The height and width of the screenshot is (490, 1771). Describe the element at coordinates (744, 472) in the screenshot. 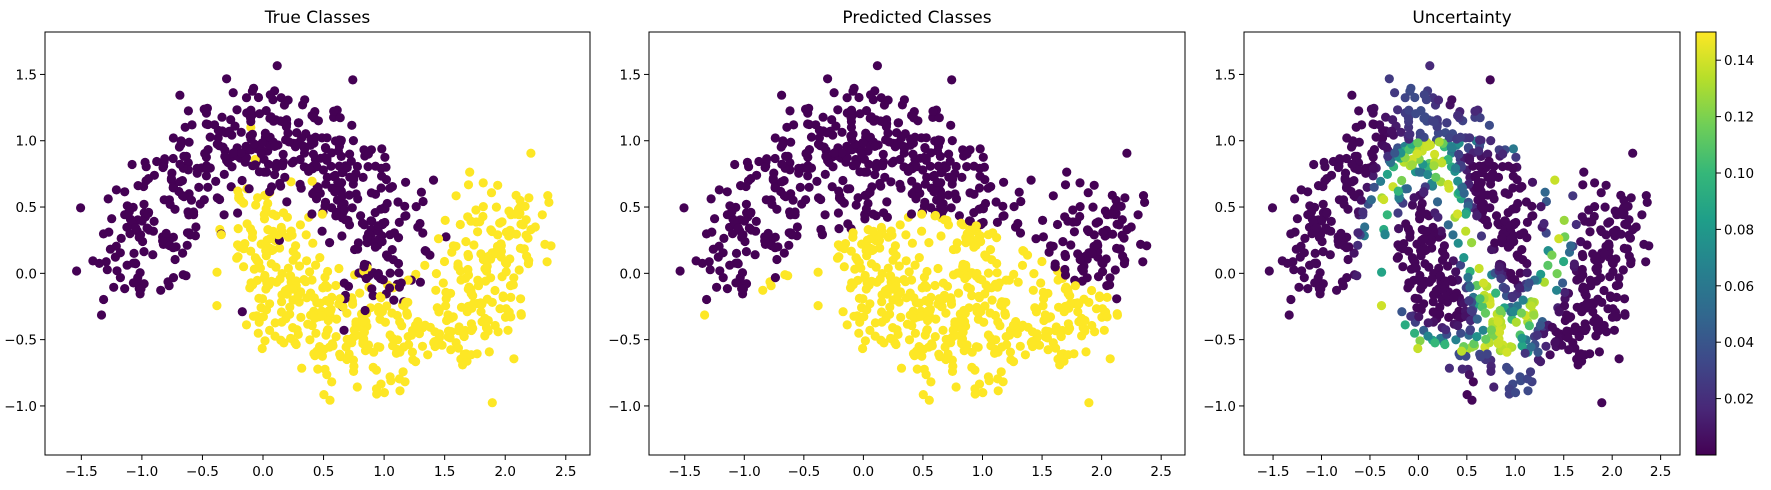

I see `x-tick-label: −1.0` at that location.